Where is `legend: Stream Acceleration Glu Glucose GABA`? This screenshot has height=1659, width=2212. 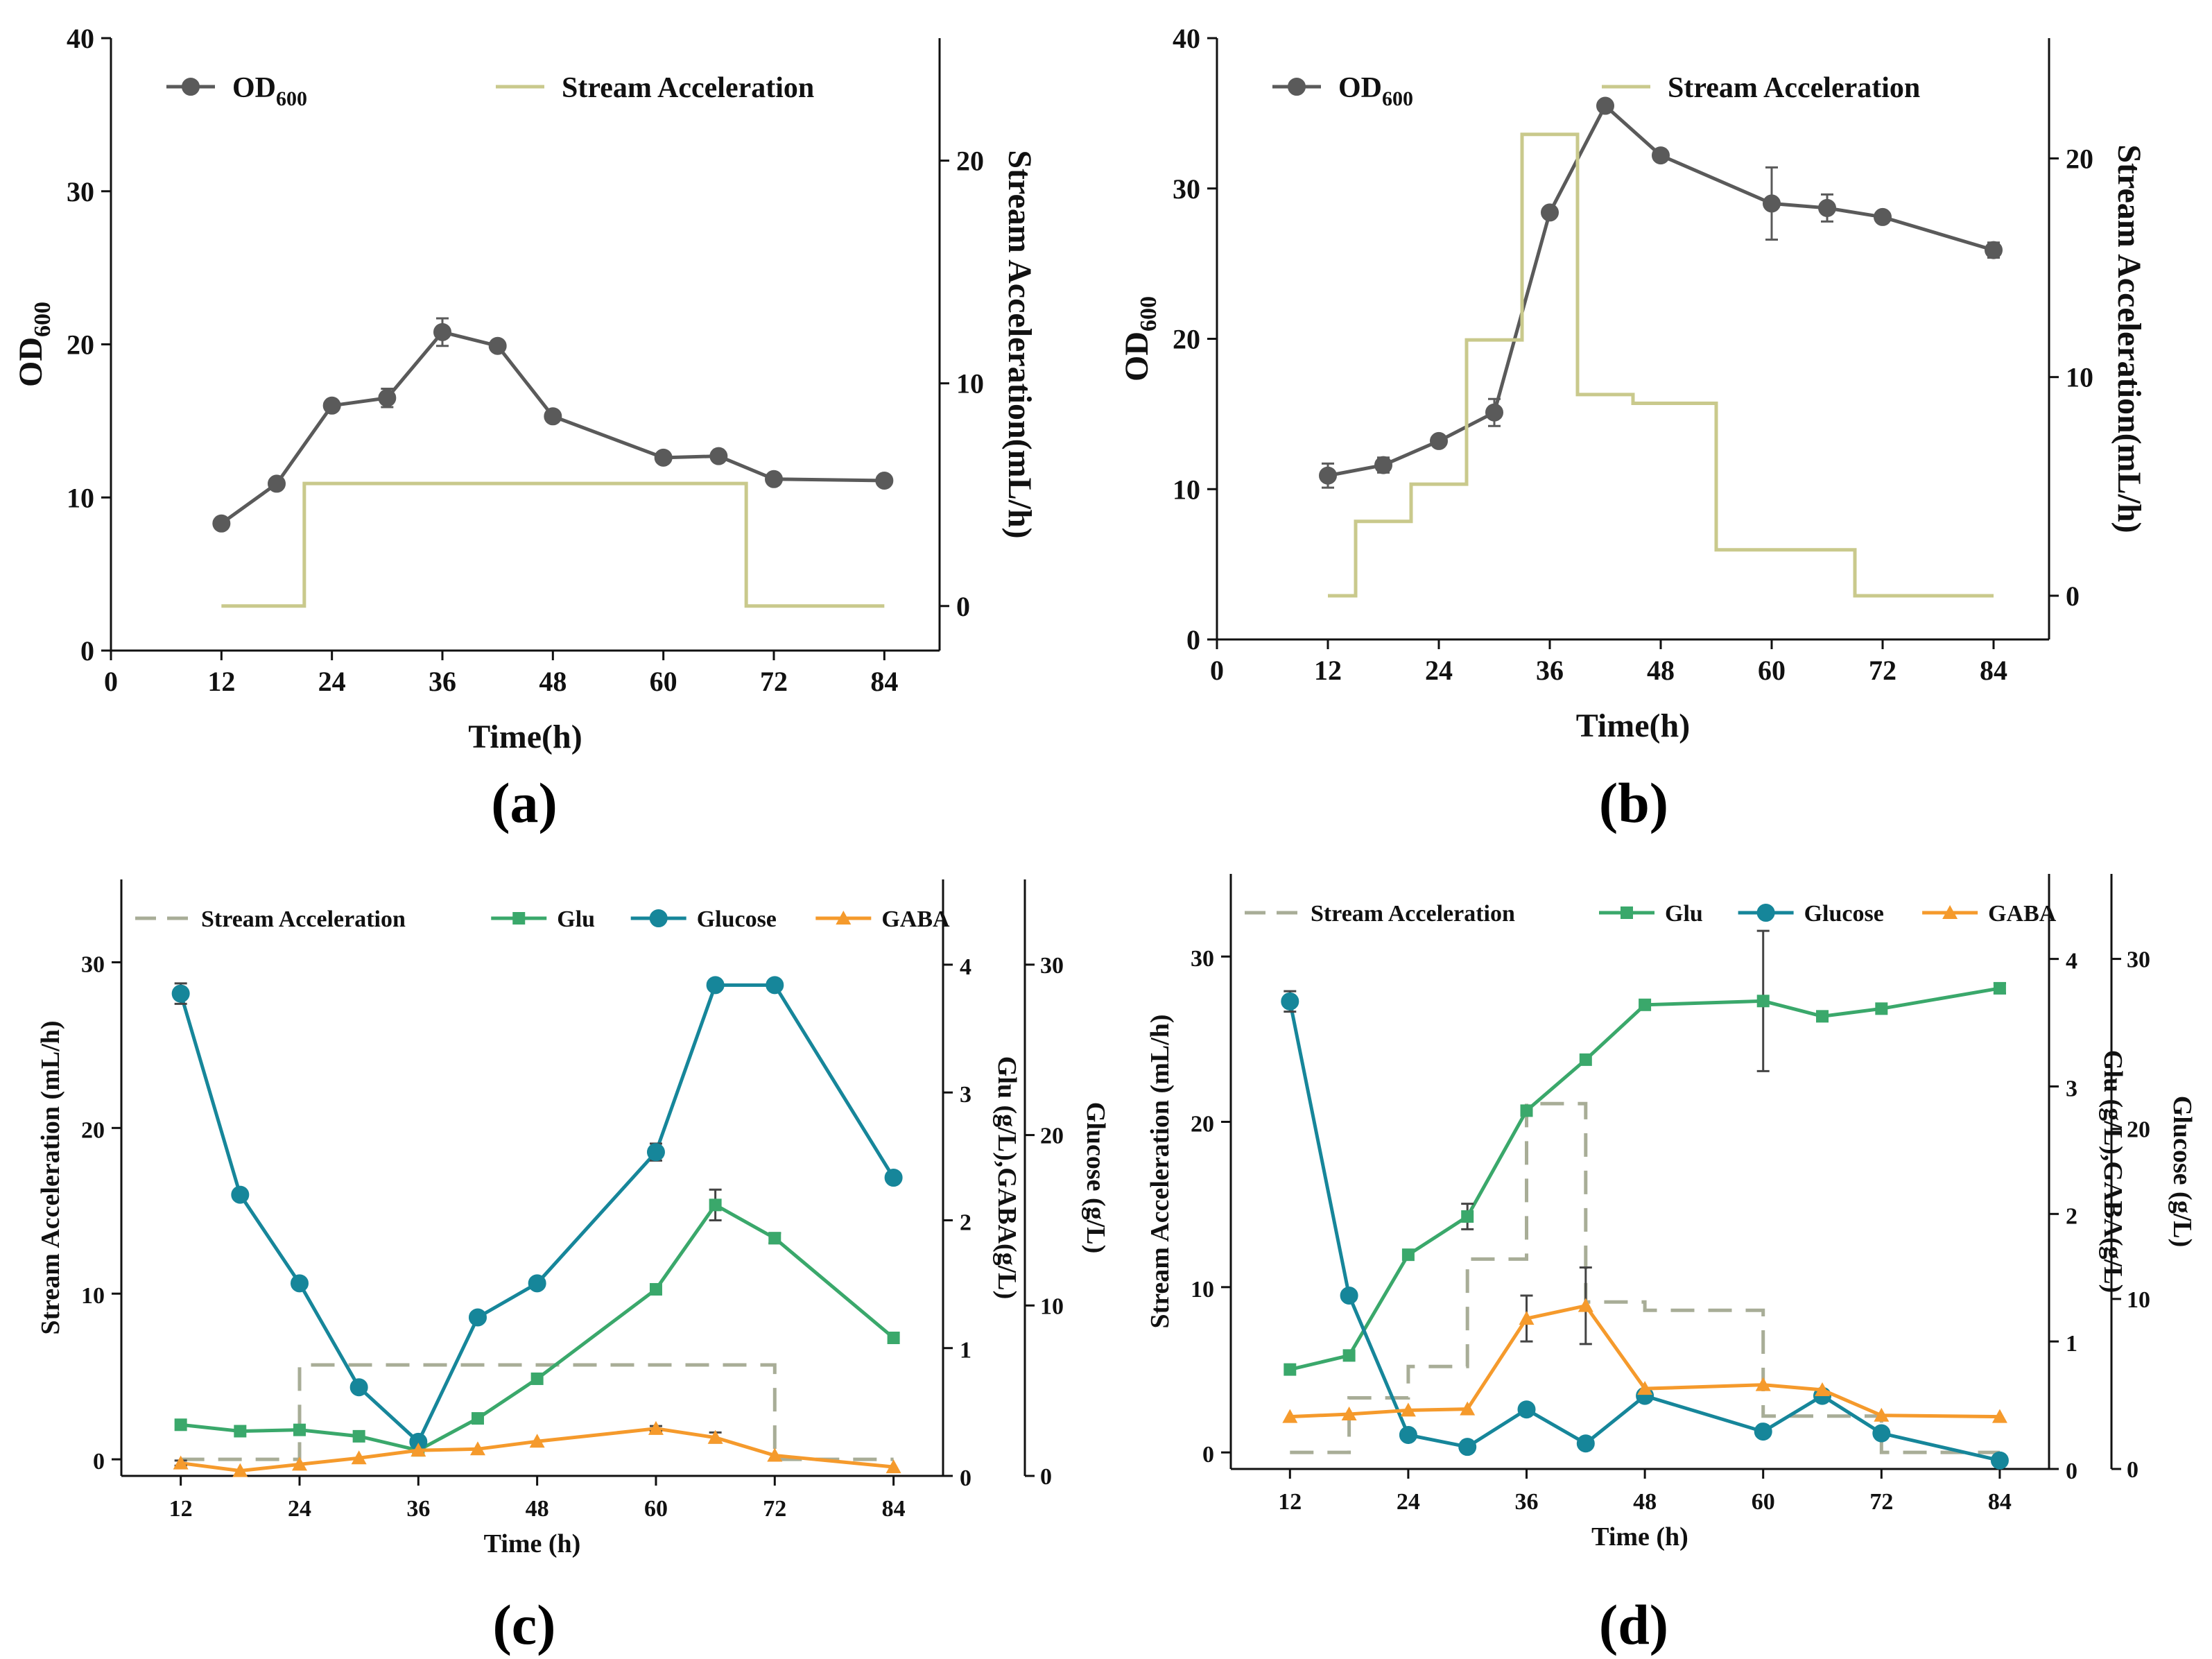
legend: Stream Acceleration Glu Glucose GABA is located at coordinates (542, 919).